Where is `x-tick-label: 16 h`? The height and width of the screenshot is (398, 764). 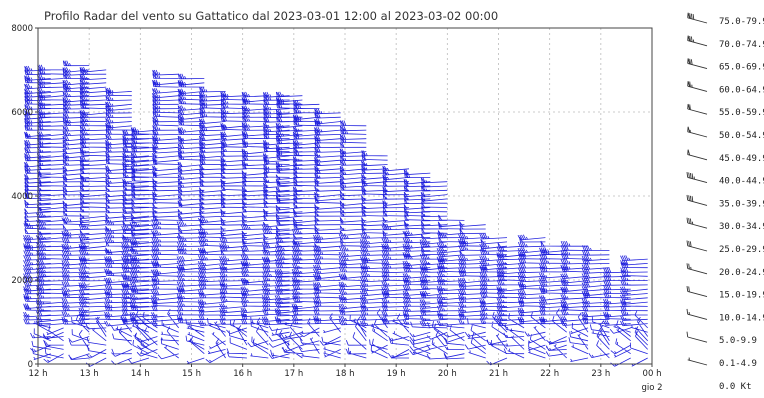
x-tick-label: 16 h is located at coordinates (242, 374).